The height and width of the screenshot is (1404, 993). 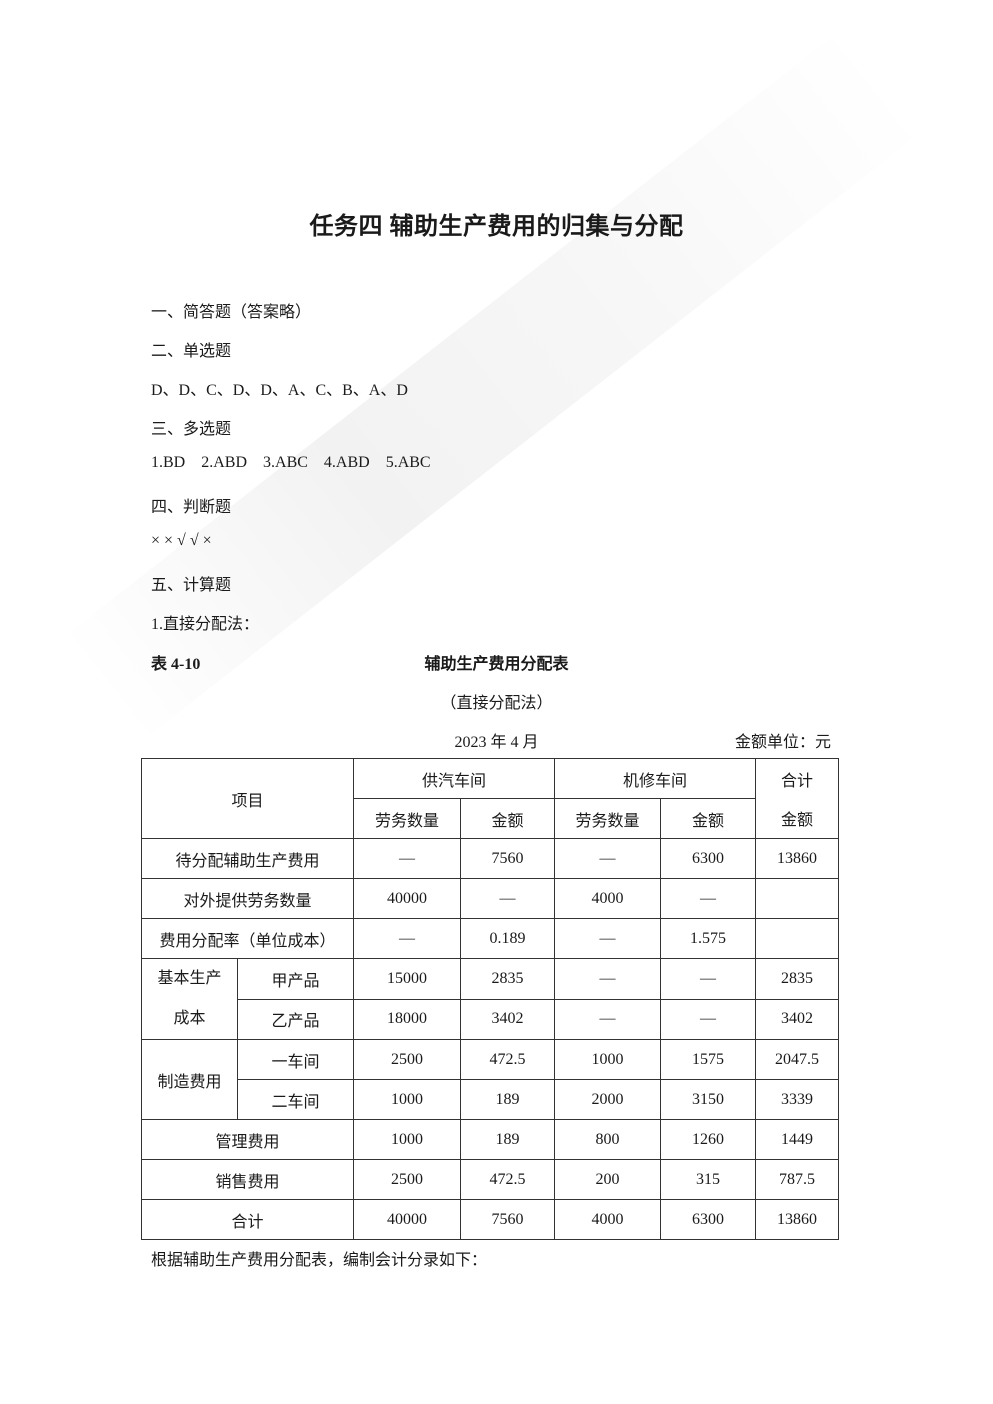 I want to click on table-cell: 0.189, so click(x=507, y=938).